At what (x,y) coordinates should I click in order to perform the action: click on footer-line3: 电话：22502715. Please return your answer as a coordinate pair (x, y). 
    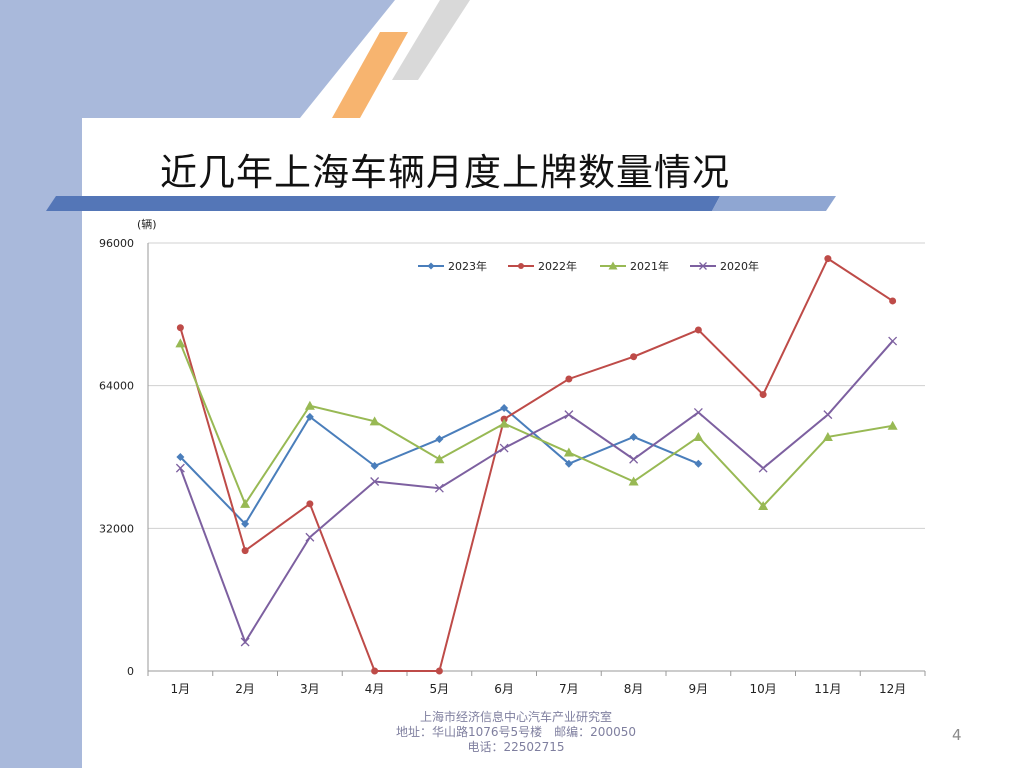
    Looking at the image, I should click on (516, 747).